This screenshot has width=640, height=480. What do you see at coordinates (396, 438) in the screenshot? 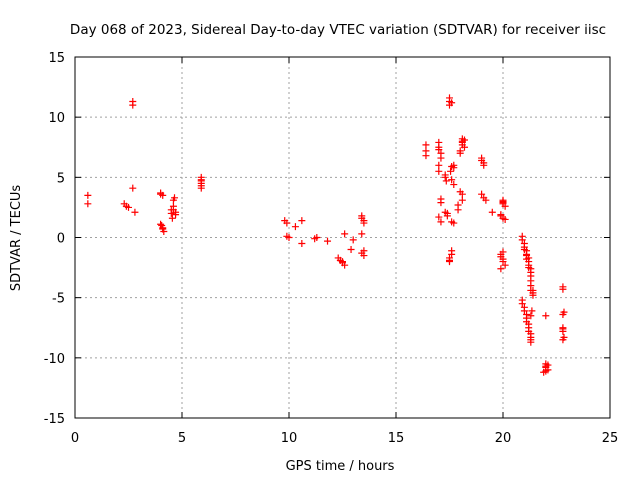
I see `x-tick-label: 15` at bounding box center [396, 438].